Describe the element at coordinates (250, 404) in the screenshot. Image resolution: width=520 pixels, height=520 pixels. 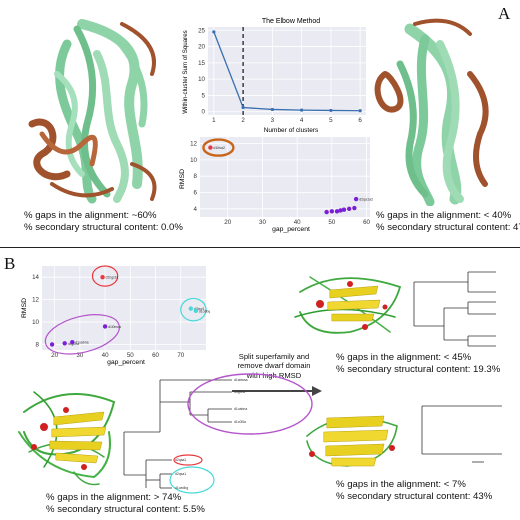
I see `dendrogram-ring-purple` at that location.